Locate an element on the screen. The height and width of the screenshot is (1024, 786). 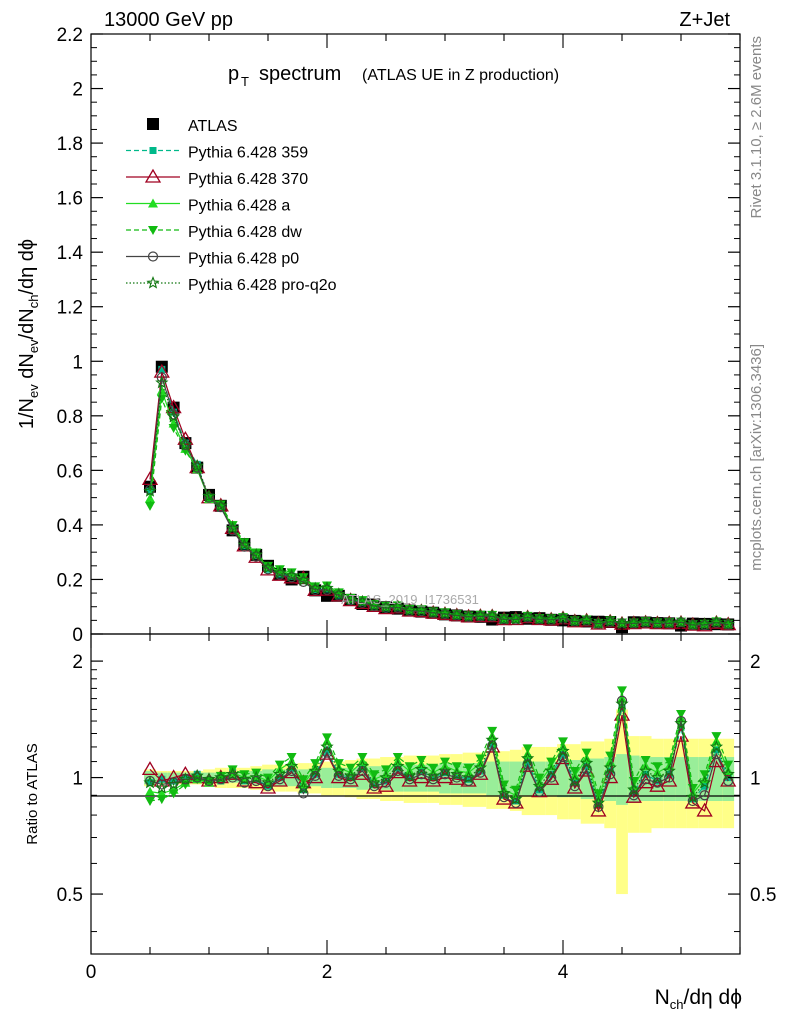
y-tick-label: 0.6 is located at coordinates (70, 471).